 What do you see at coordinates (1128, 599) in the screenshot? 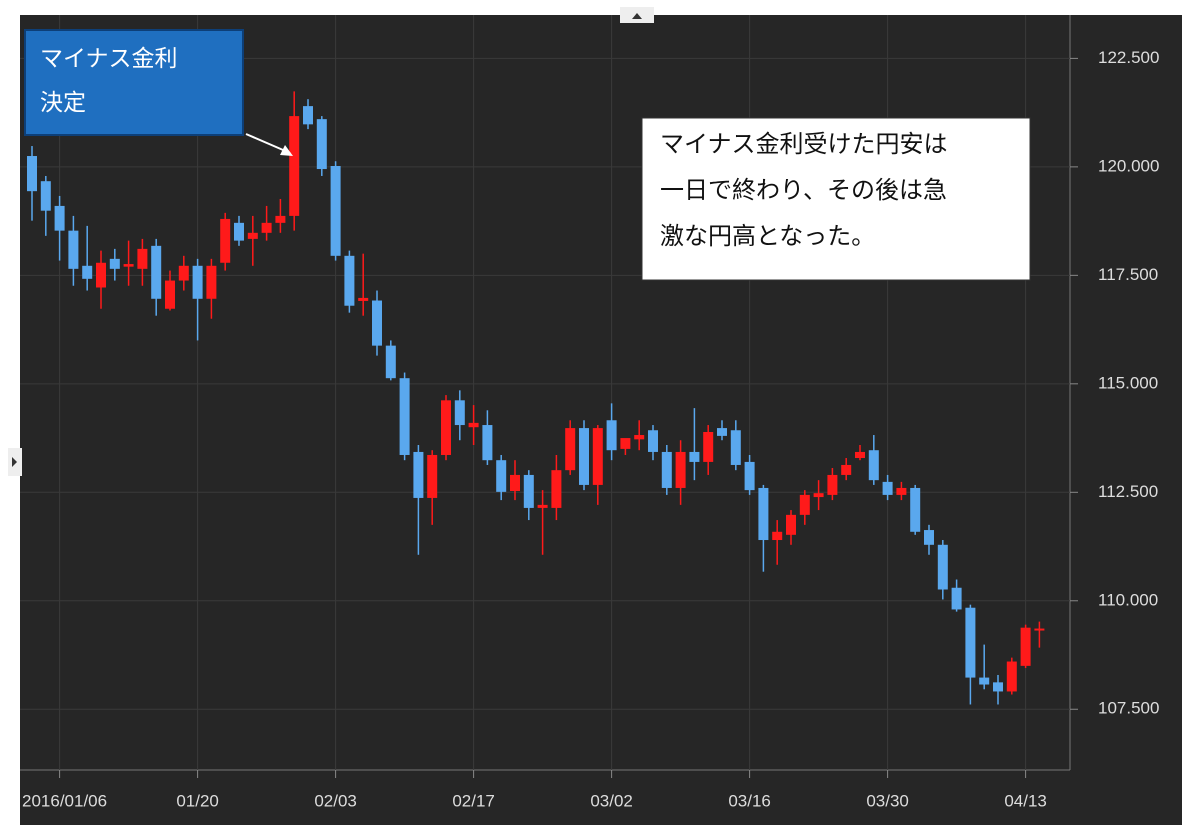
I see `y-tick-label: 110.000` at bounding box center [1128, 599].